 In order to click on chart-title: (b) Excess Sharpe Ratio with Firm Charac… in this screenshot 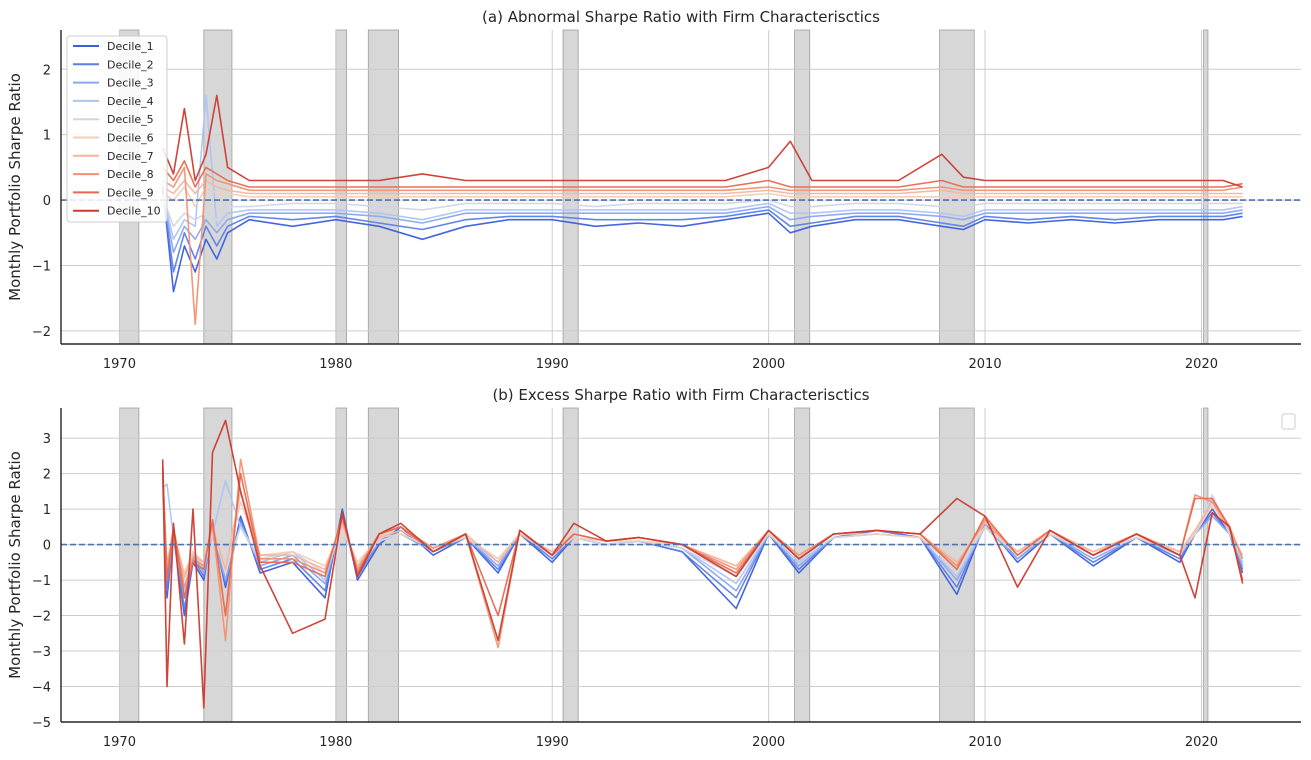, I will do `click(680, 395)`.